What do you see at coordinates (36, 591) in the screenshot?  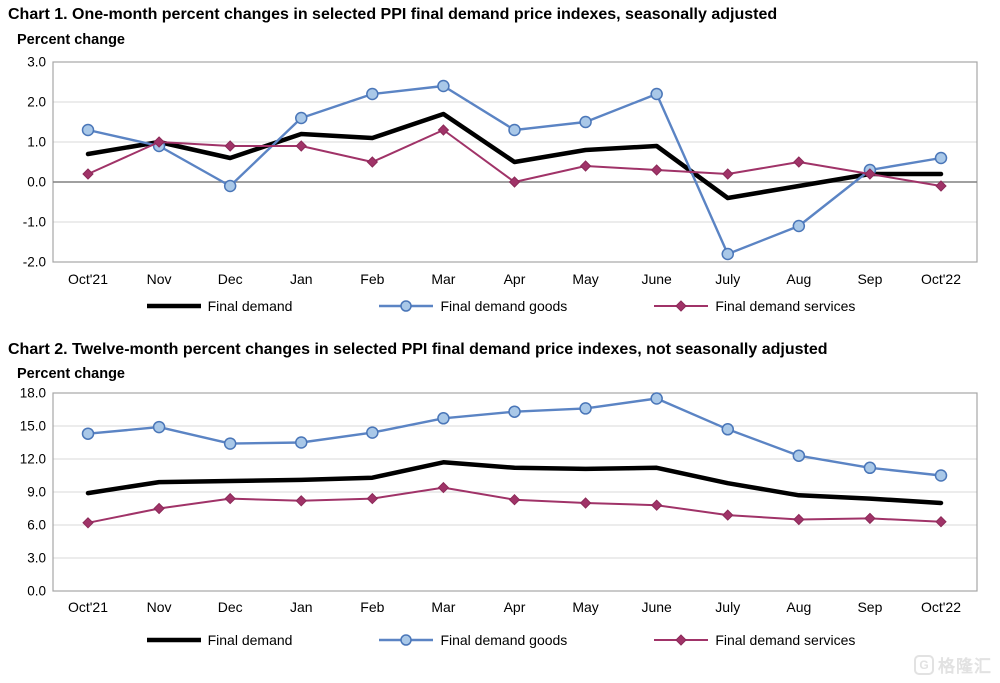 I see `y-tick-label: 0.0` at bounding box center [36, 591].